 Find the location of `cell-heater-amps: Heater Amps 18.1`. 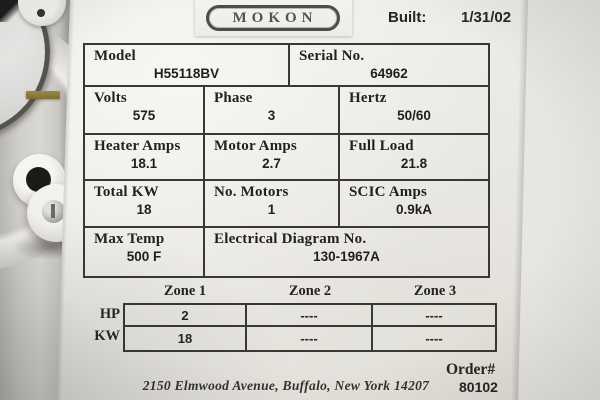

cell-heater-amps: Heater Amps 18.1 is located at coordinates (145, 157).